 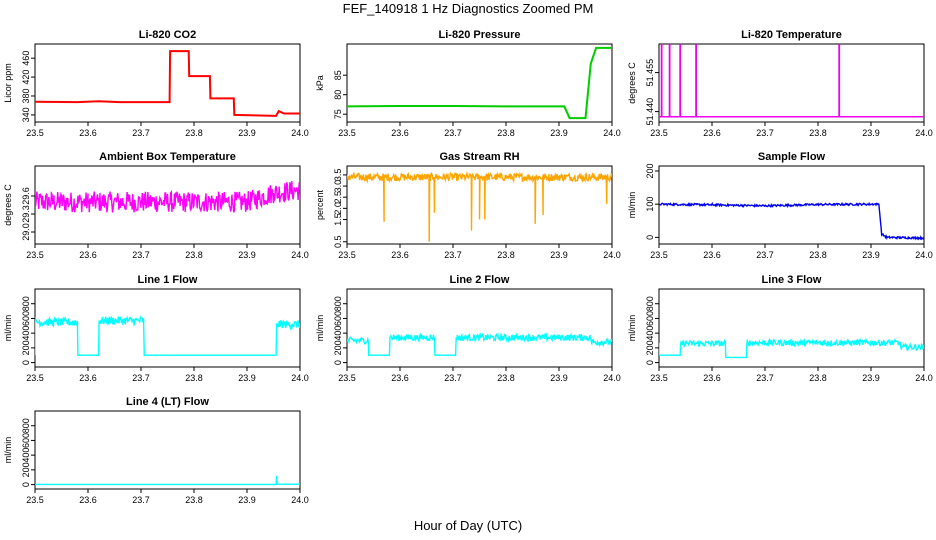 What do you see at coordinates (338, 75) in the screenshot?
I see `y-tick-label: 85` at bounding box center [338, 75].